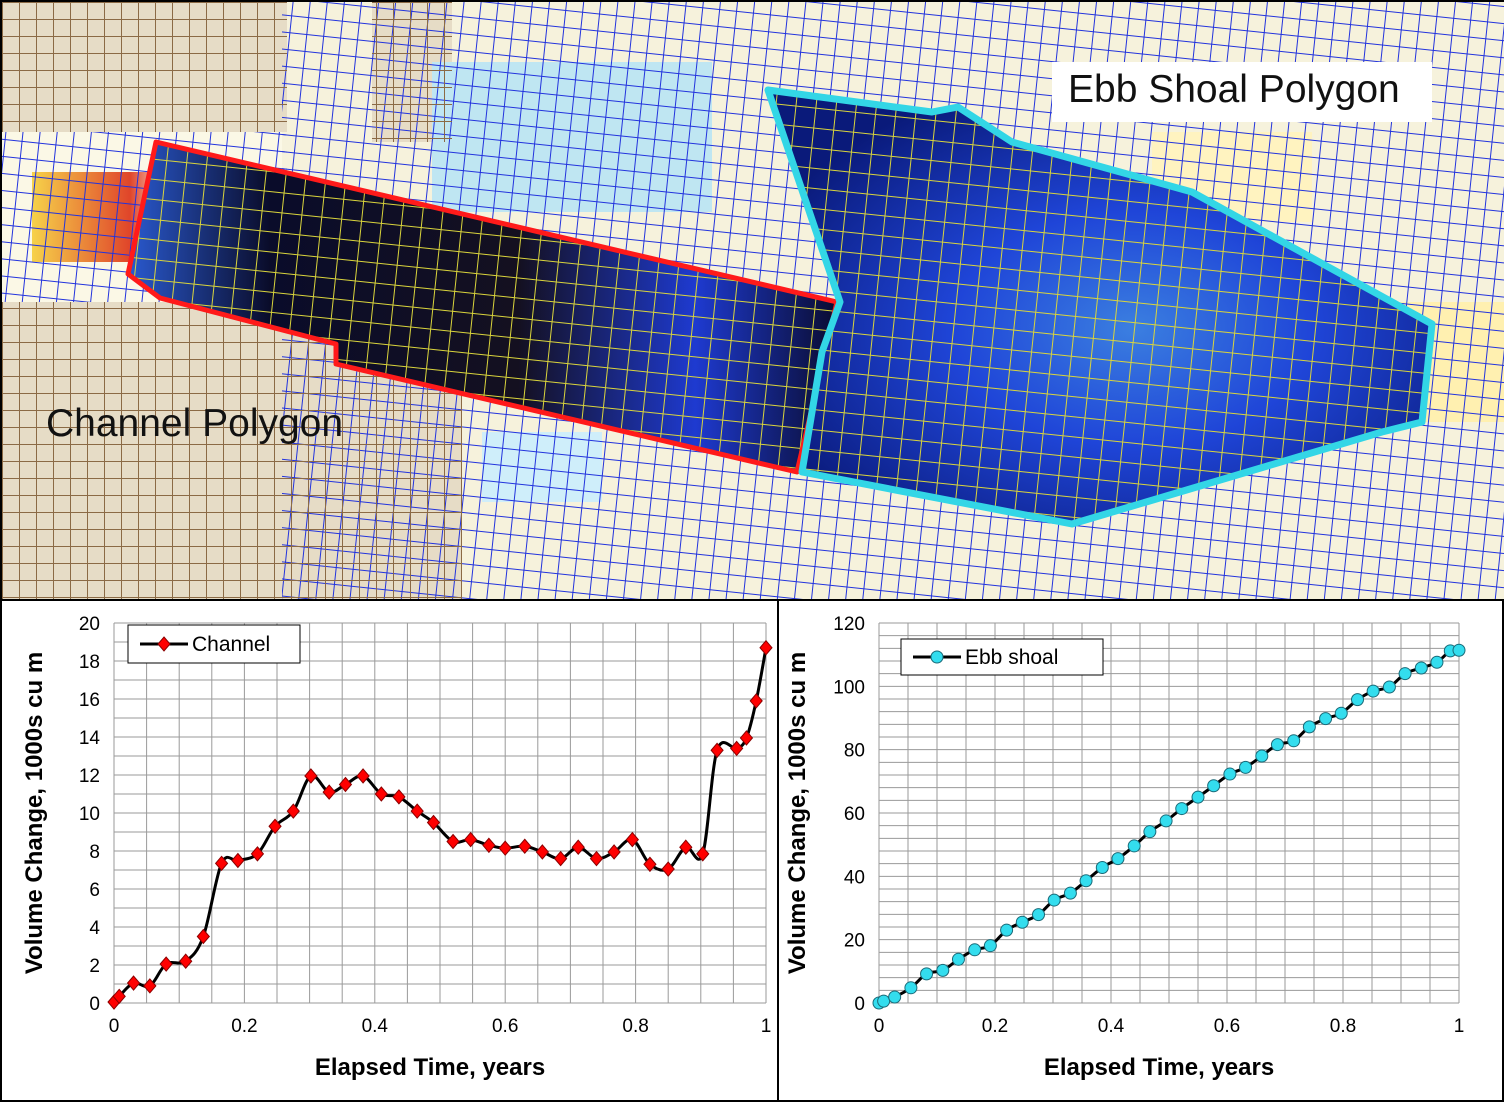 This screenshot has width=1504, height=1104. What do you see at coordinates (94, 966) in the screenshot?
I see `y-tick-label: 2` at bounding box center [94, 966].